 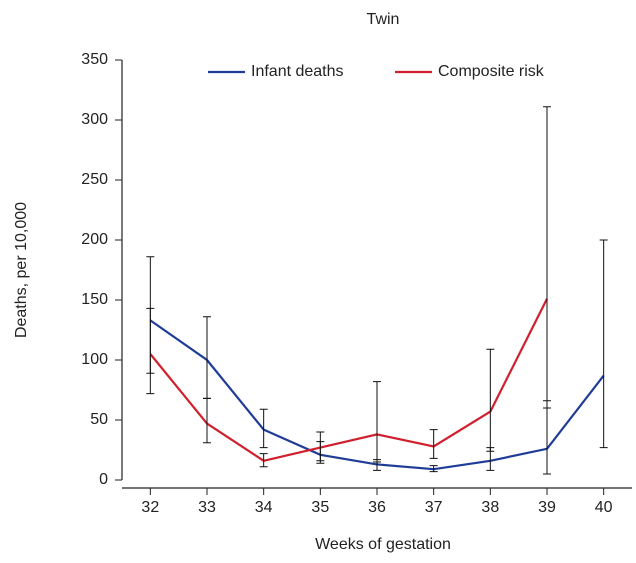 What do you see at coordinates (94, 59) in the screenshot?
I see `y-tick-label: 350` at bounding box center [94, 59].